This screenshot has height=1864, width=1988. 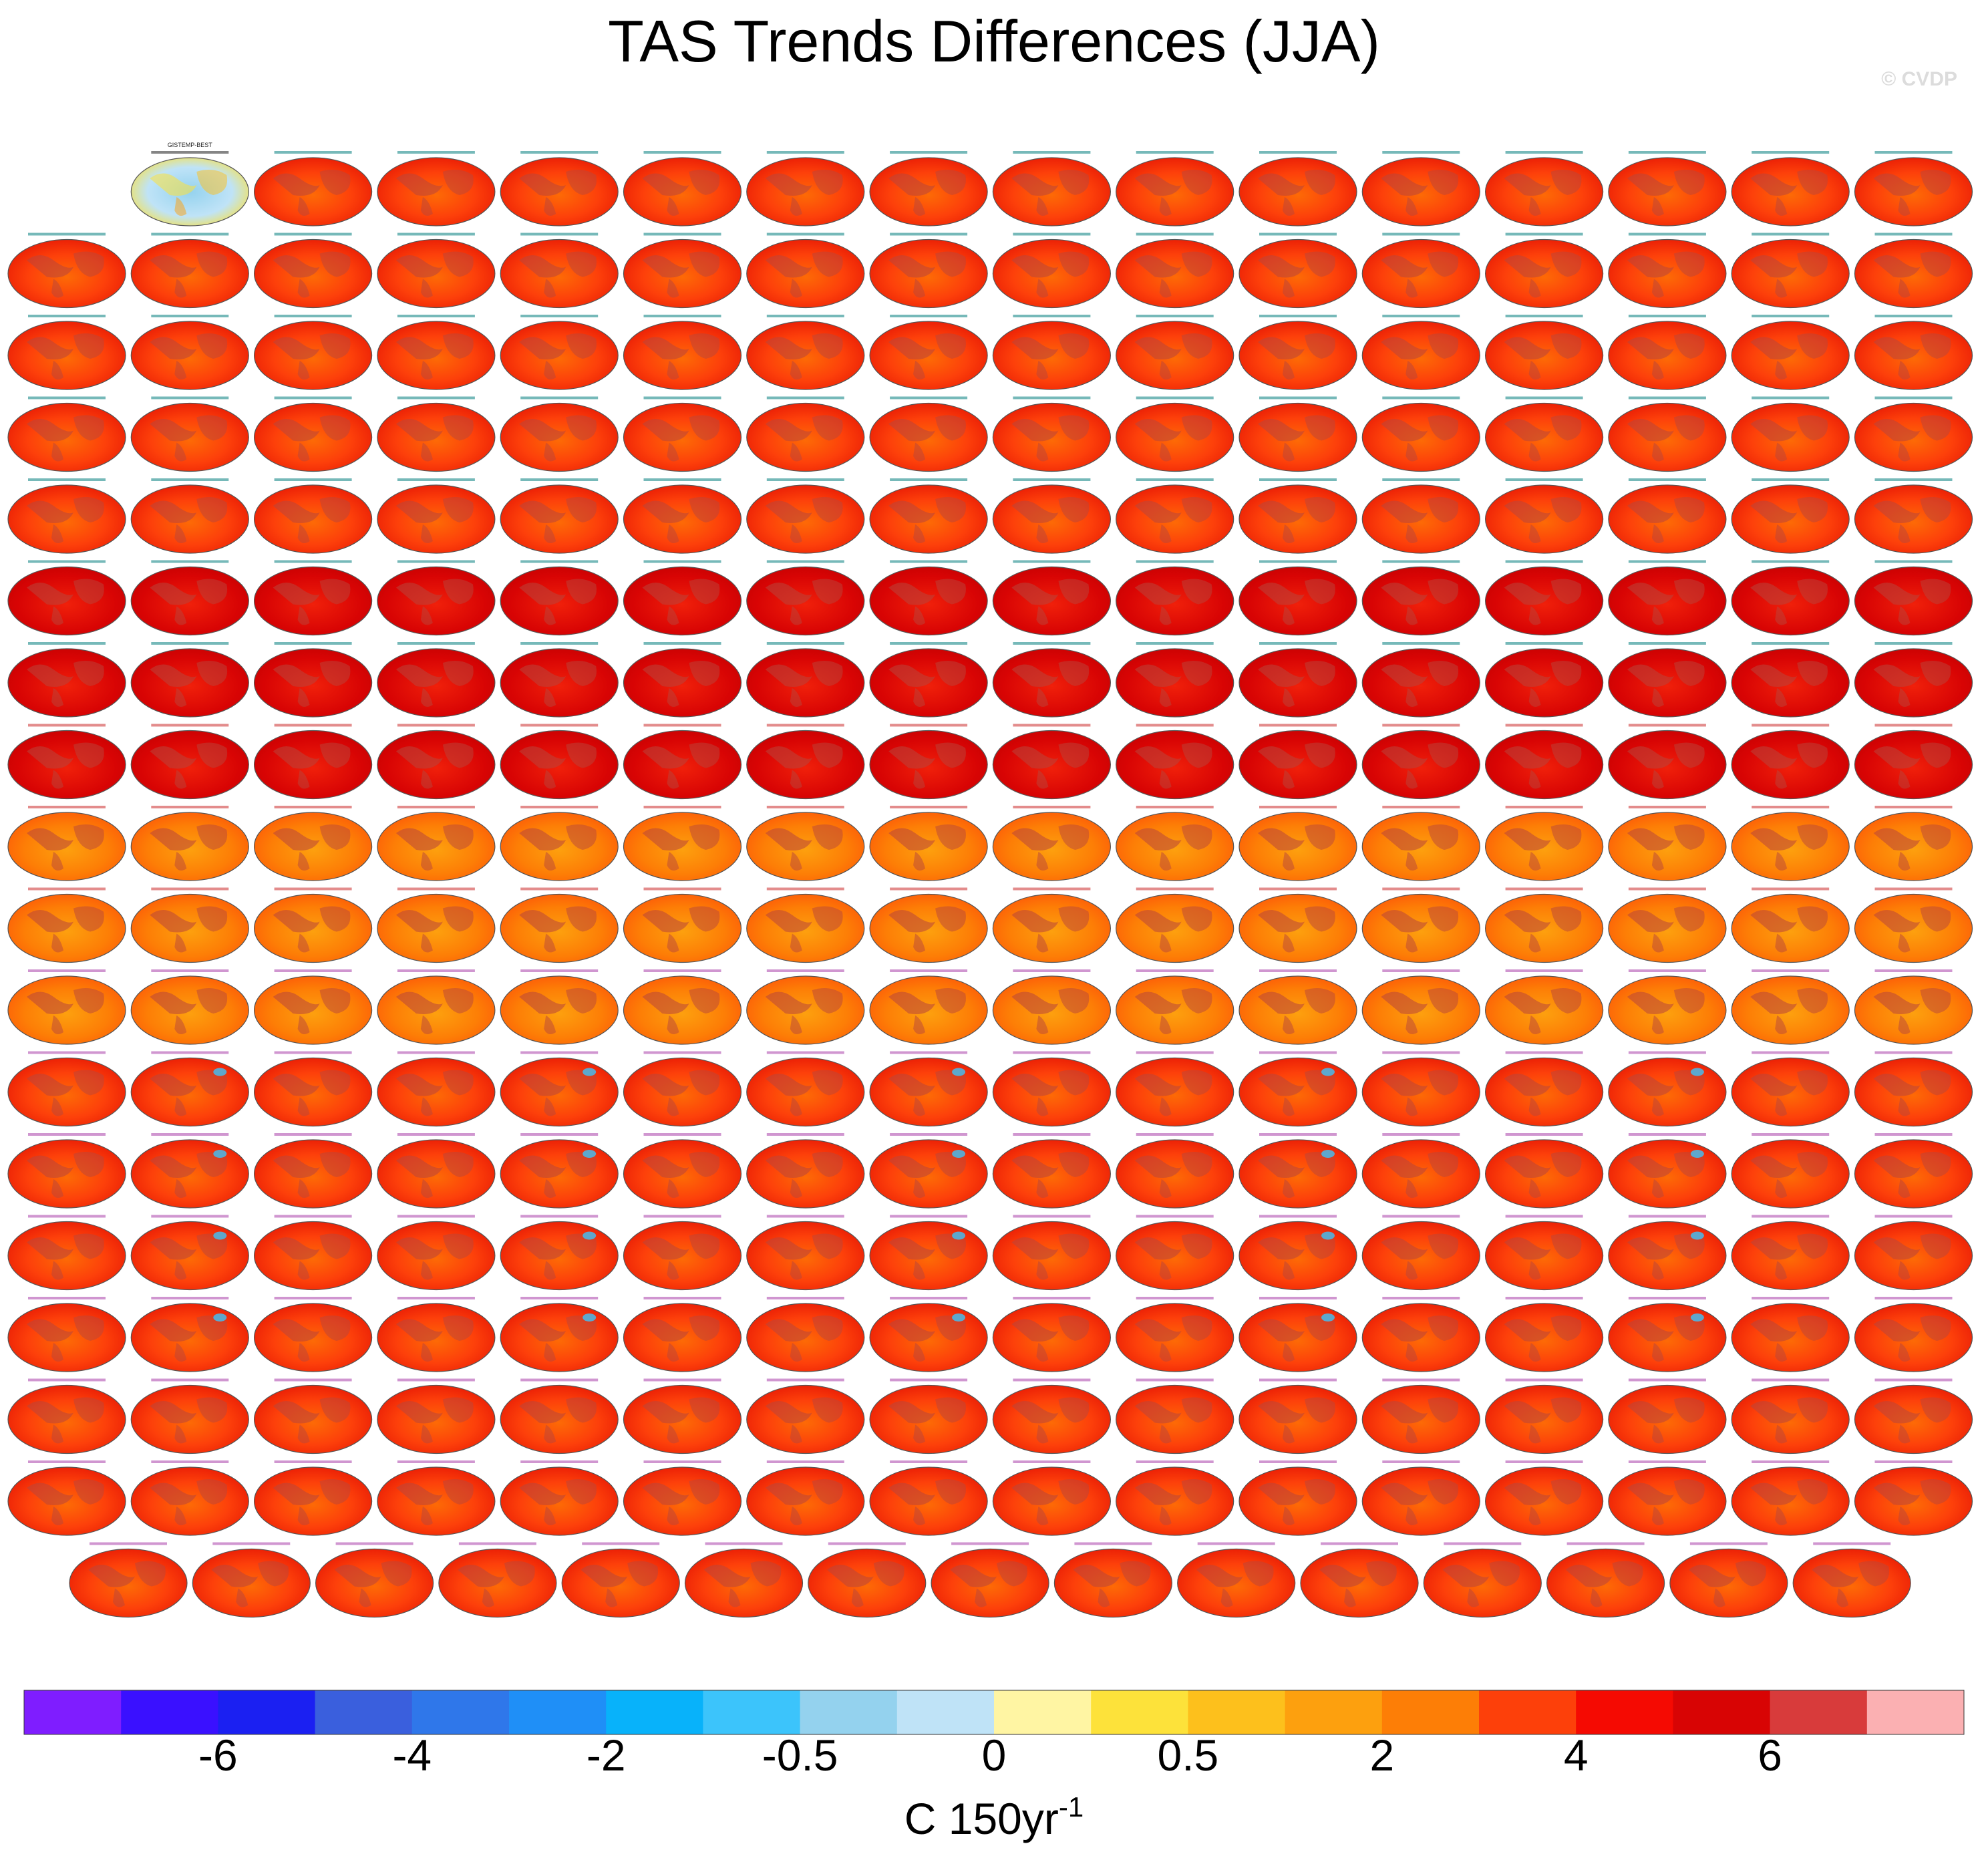 I want to click on colorbar-swatch, so click(x=460, y=1712).